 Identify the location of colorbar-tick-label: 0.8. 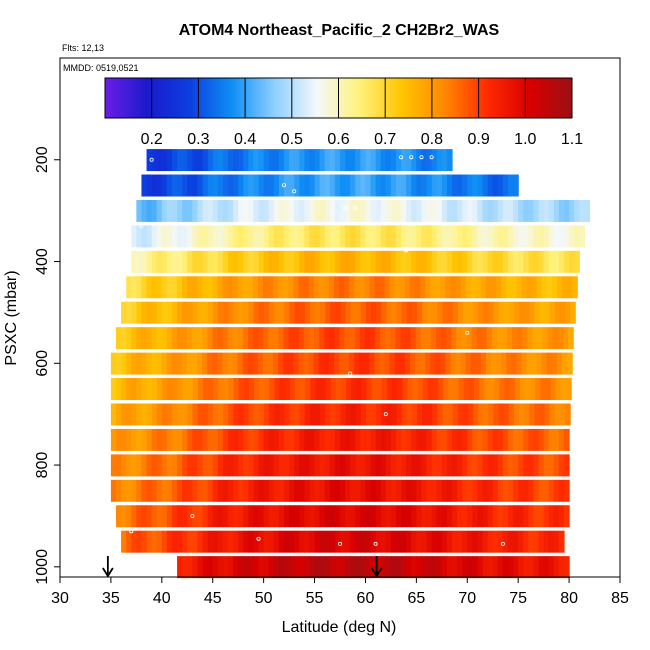
(432, 139).